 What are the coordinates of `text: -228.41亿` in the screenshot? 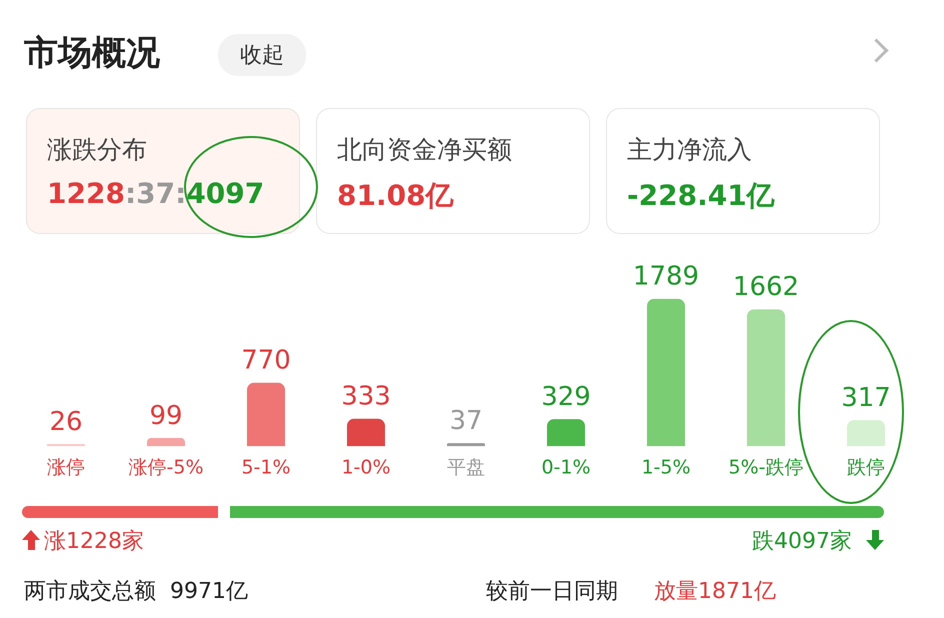 It's located at (701, 196).